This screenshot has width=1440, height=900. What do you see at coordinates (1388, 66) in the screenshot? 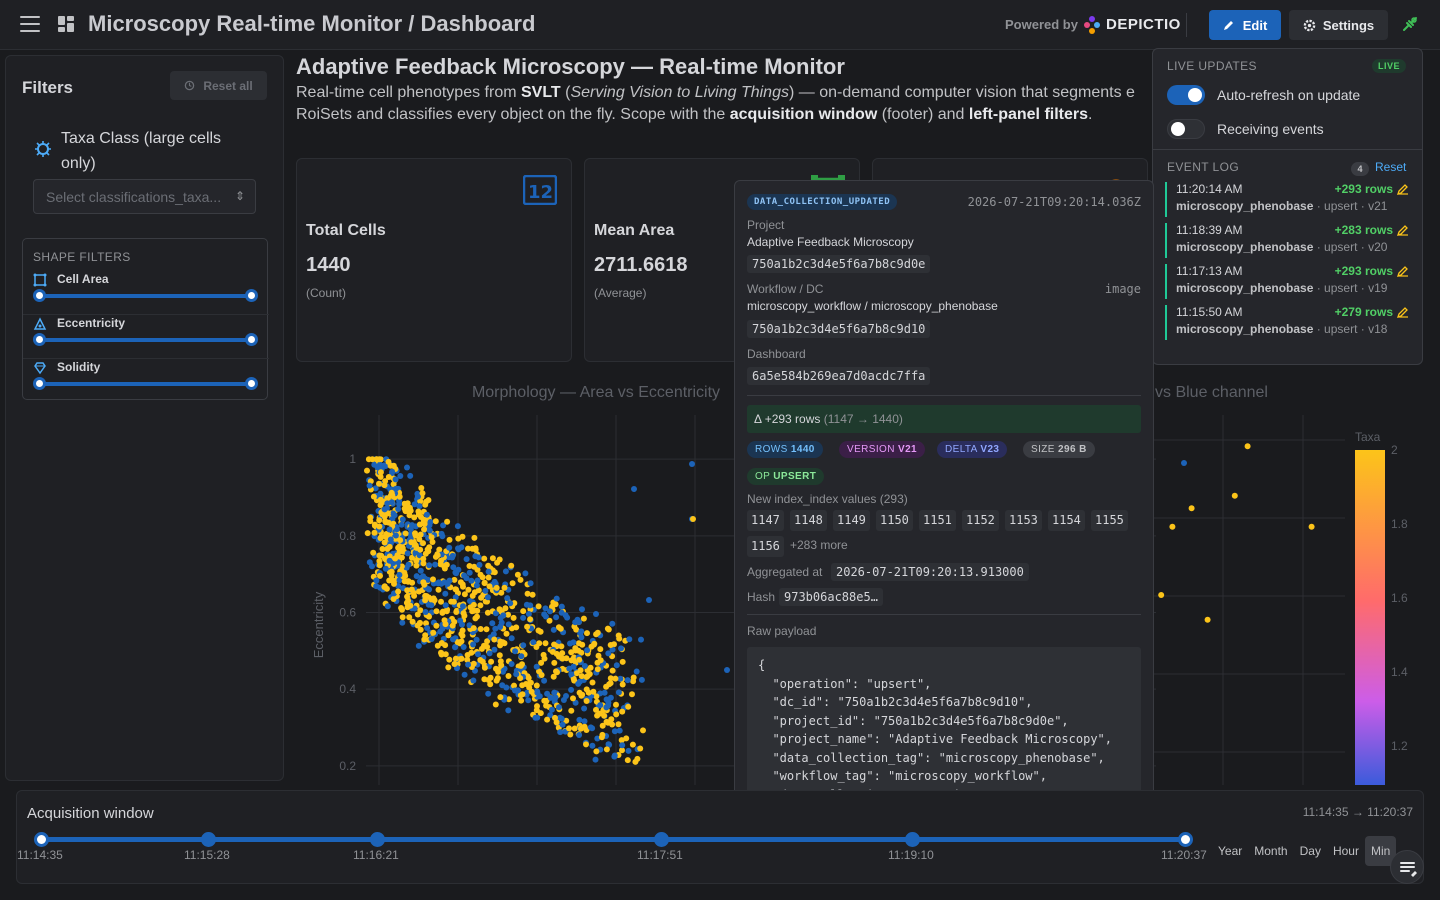
I see `live-badge: LIVE` at bounding box center [1388, 66].